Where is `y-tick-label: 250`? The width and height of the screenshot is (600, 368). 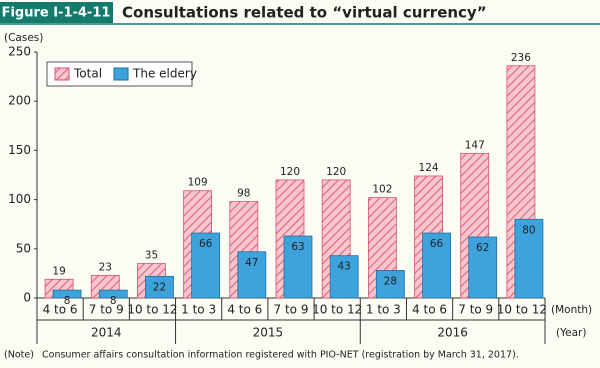 y-tick-label: 250 is located at coordinates (19, 52).